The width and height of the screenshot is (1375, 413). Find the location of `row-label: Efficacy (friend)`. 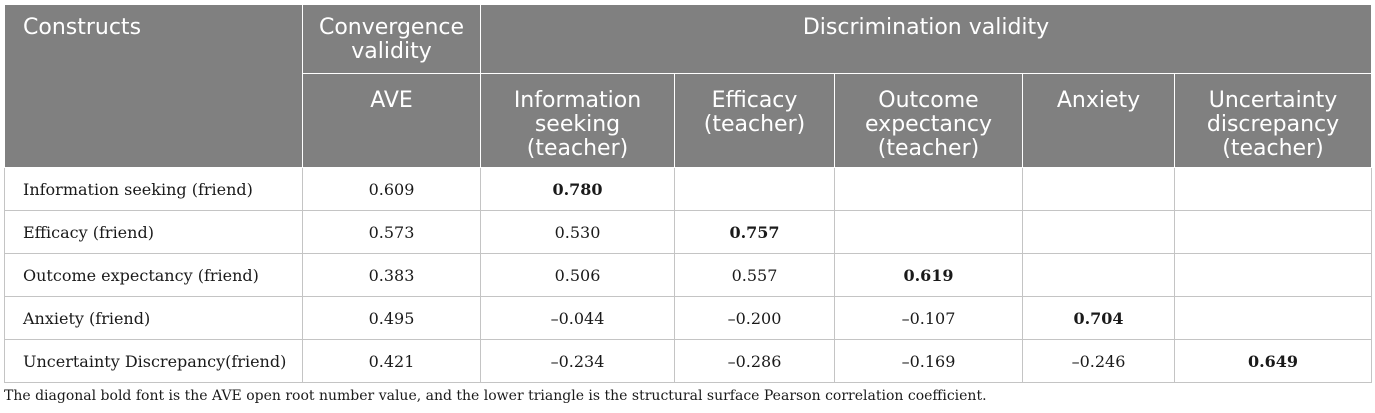

row-label: Efficacy (friend) is located at coordinates (153, 232).